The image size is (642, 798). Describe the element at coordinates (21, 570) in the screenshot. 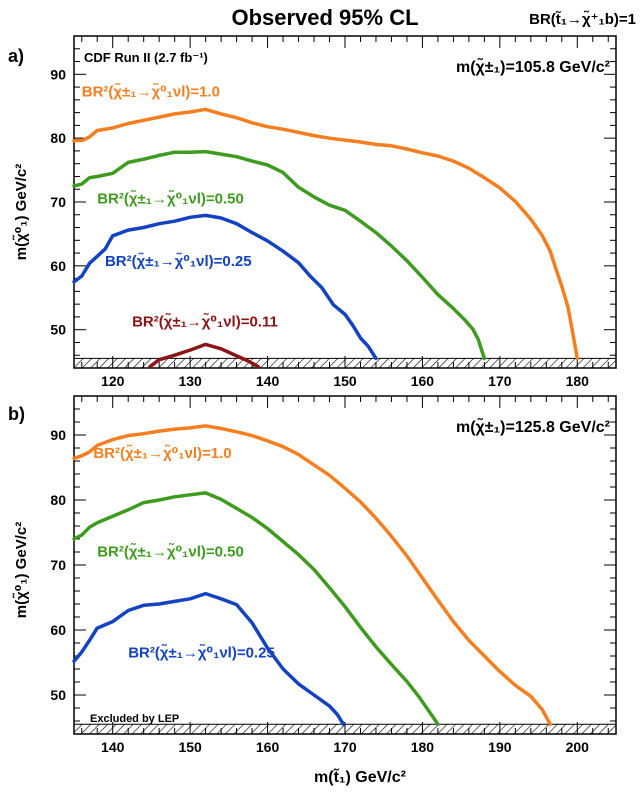

I see `y-axis-label-b: m(χ̃⁰₁) GeV/c²` at that location.